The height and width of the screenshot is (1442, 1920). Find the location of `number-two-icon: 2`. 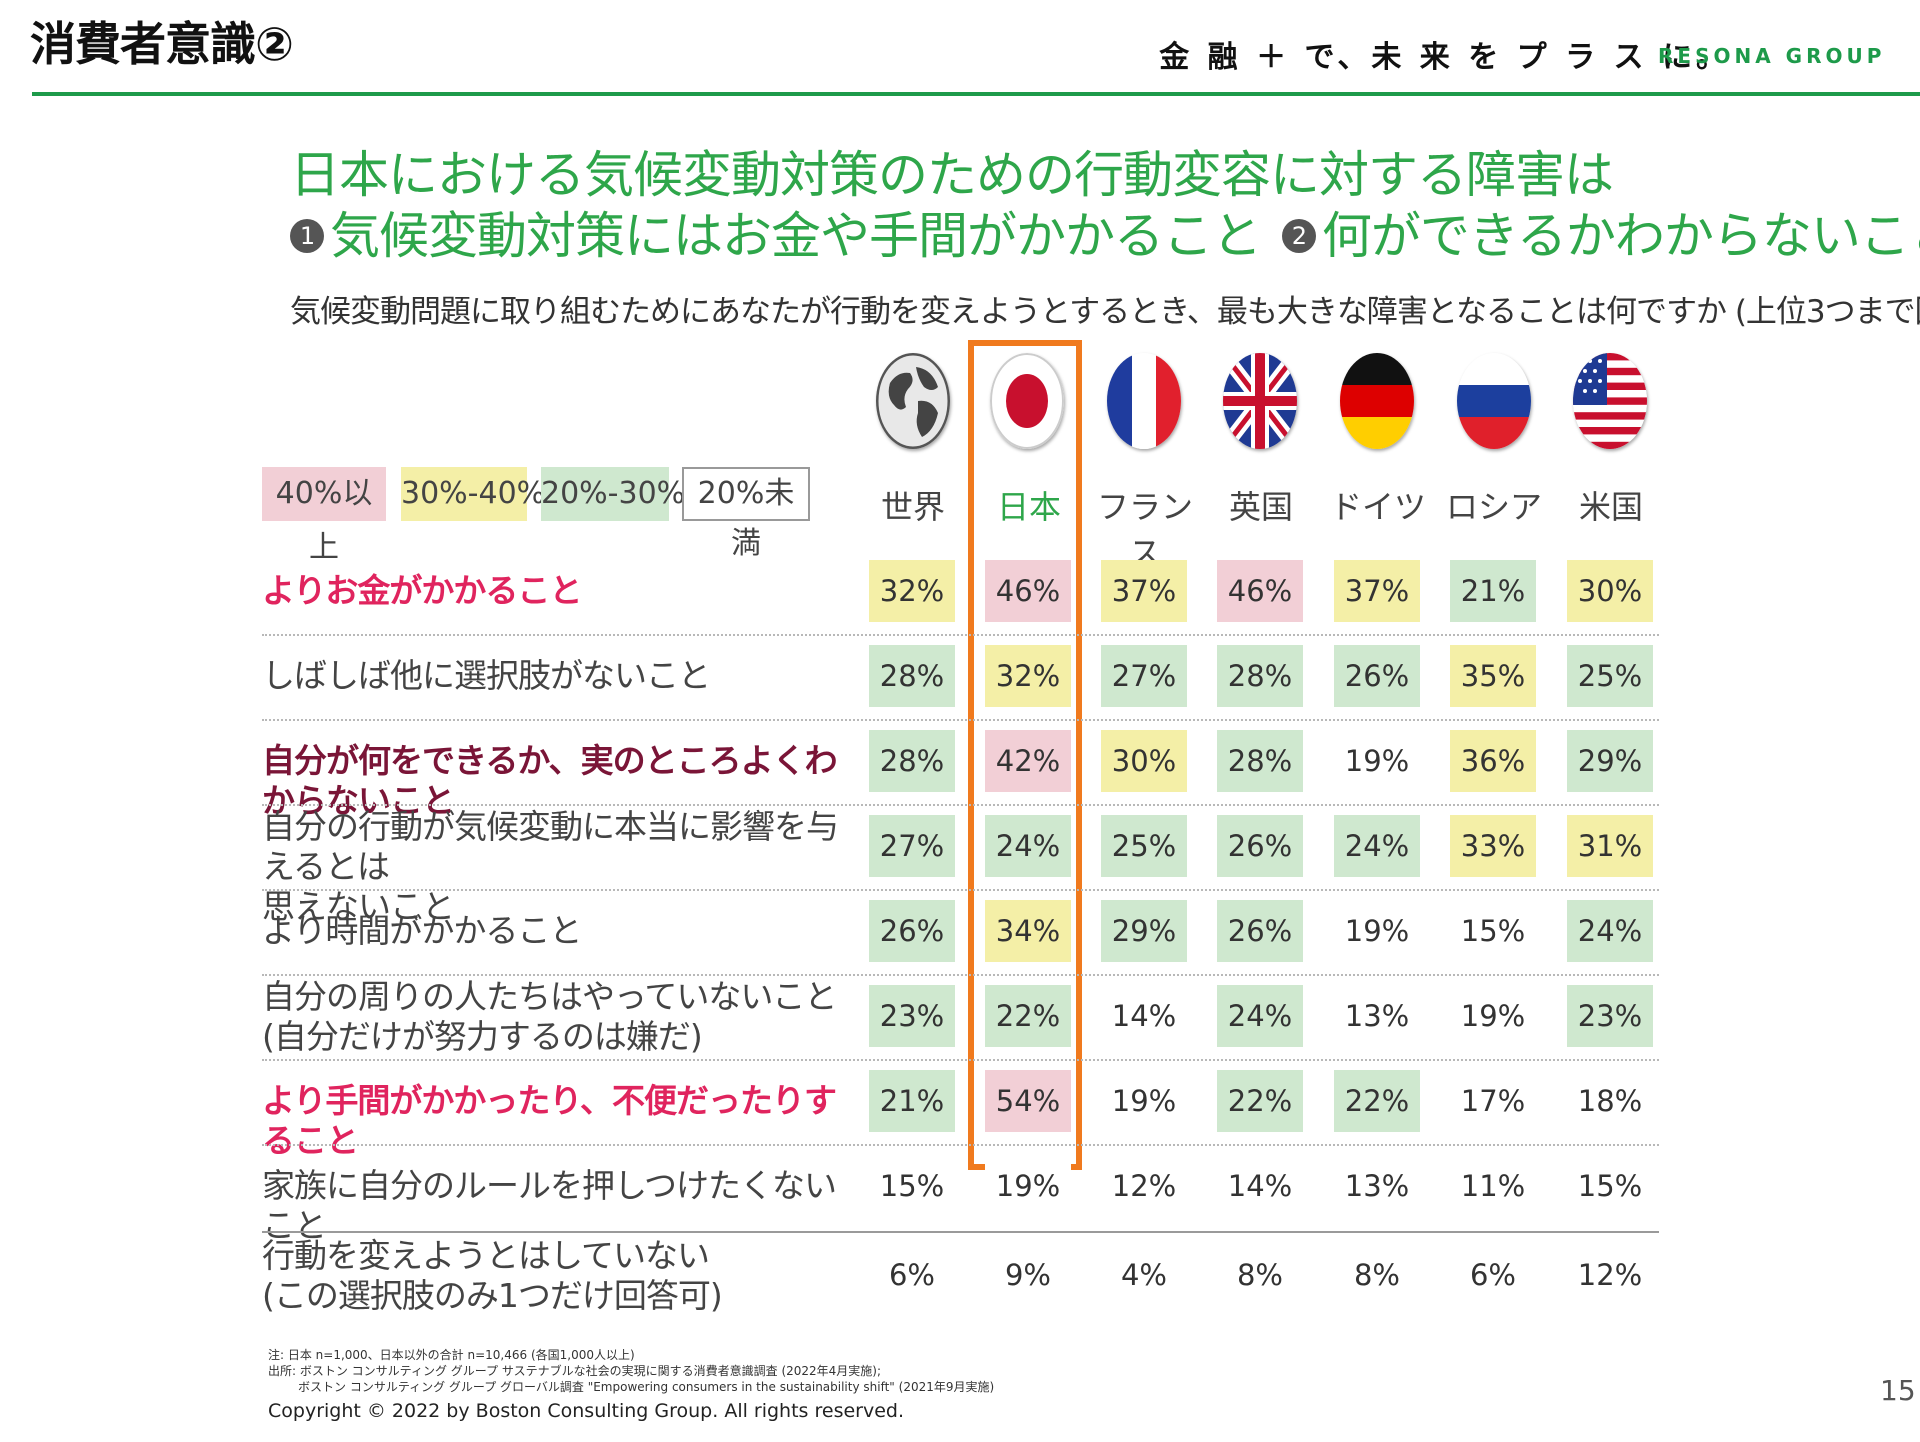

number-two-icon: 2 is located at coordinates (1298, 235).